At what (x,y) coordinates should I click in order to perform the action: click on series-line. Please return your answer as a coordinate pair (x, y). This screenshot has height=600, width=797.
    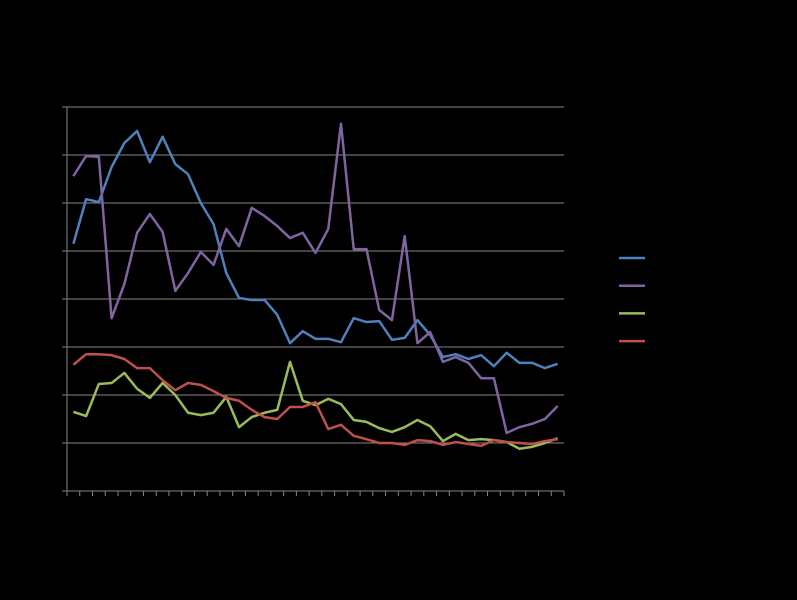
    Looking at the image, I should click on (315, 400).